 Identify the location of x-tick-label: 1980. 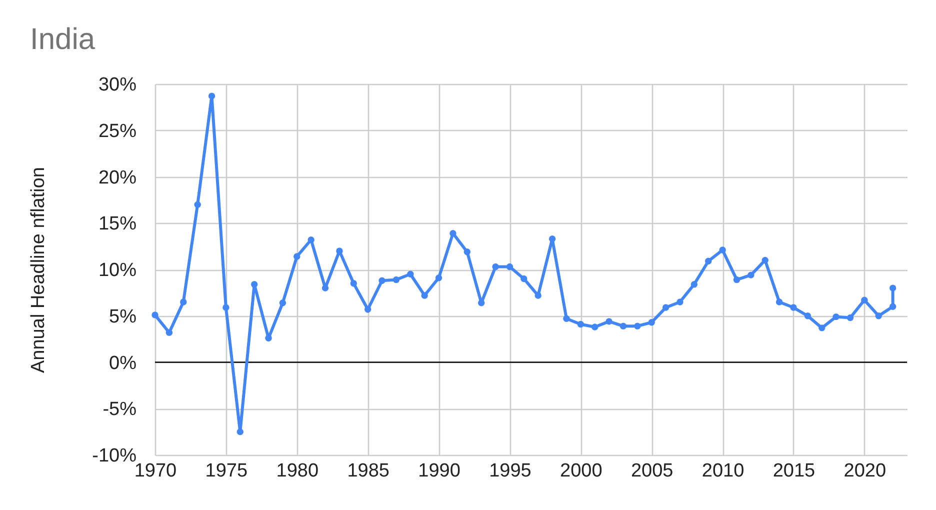
(297, 471).